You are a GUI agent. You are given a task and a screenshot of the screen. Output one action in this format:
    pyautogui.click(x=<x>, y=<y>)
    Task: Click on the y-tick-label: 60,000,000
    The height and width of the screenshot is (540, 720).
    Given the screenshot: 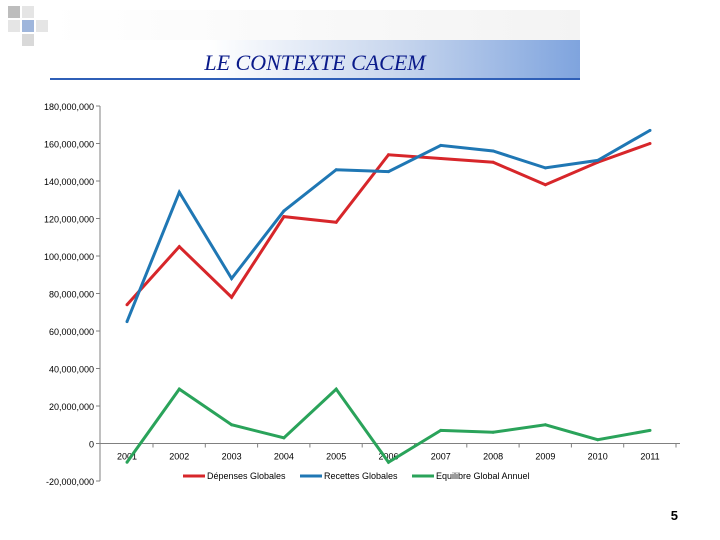 What is the action you would take?
    pyautogui.click(x=71, y=332)
    